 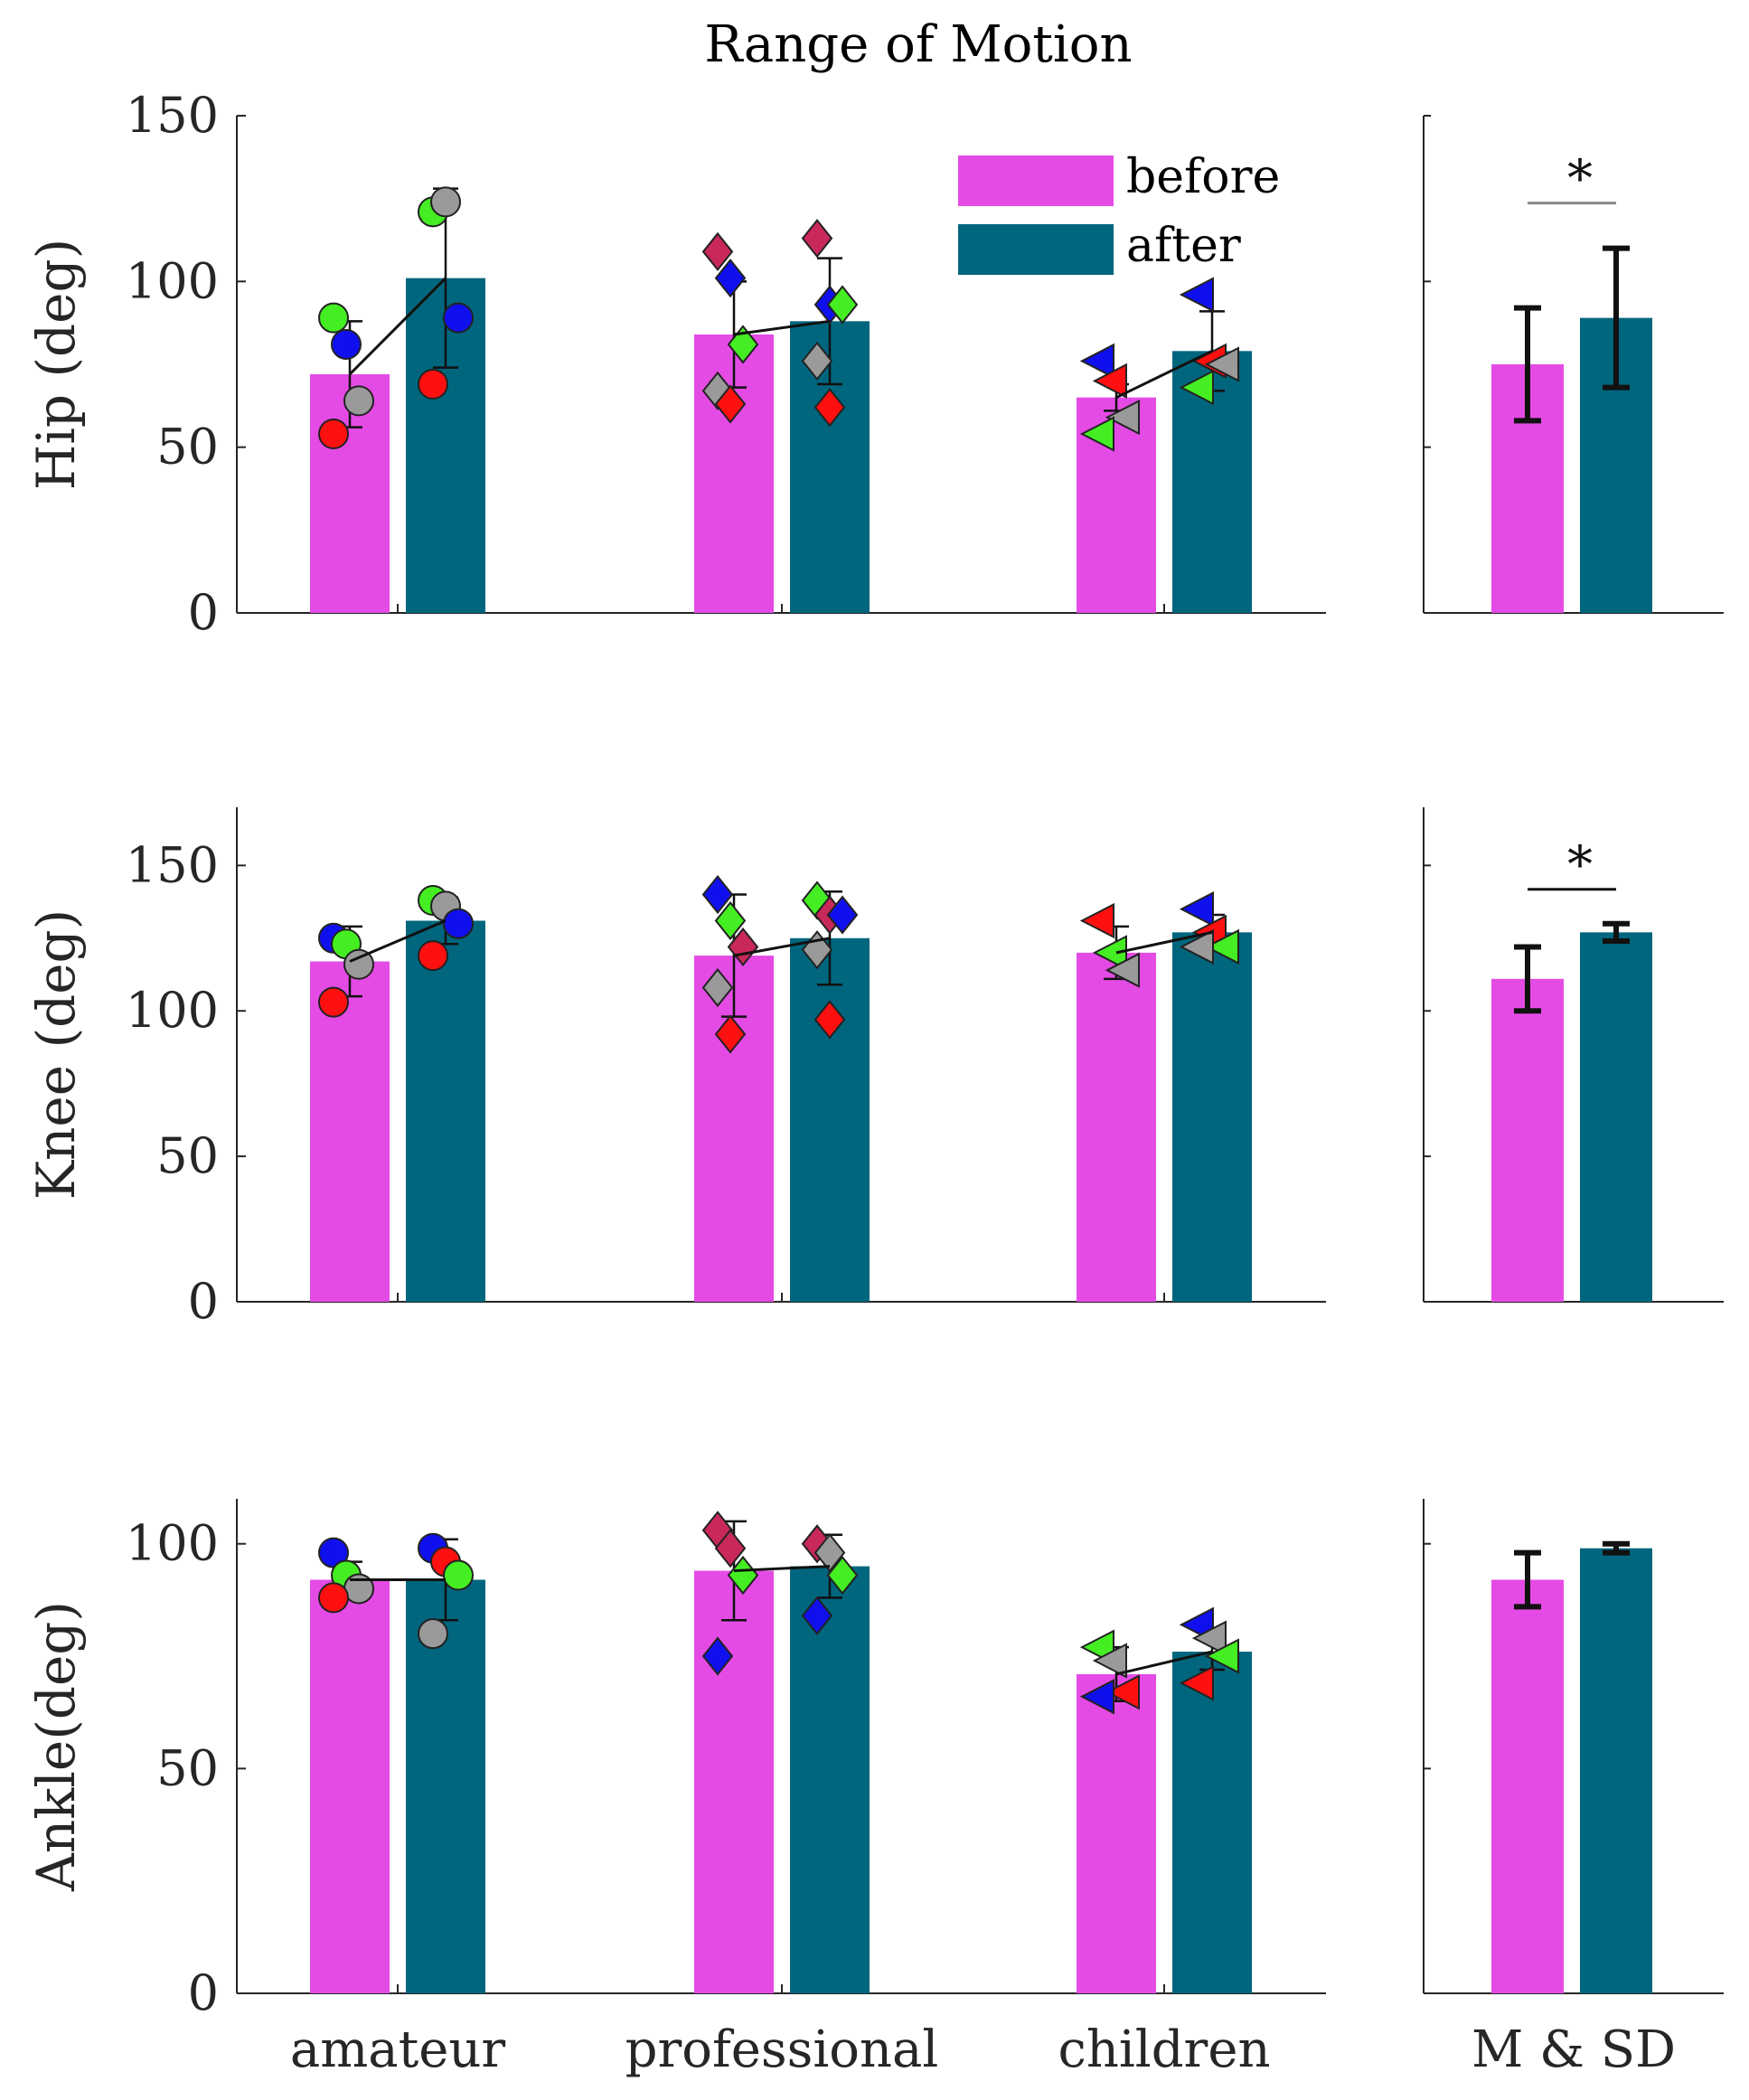 What do you see at coordinates (1036, 249) in the screenshot?
I see `legend-swatch-after` at bounding box center [1036, 249].